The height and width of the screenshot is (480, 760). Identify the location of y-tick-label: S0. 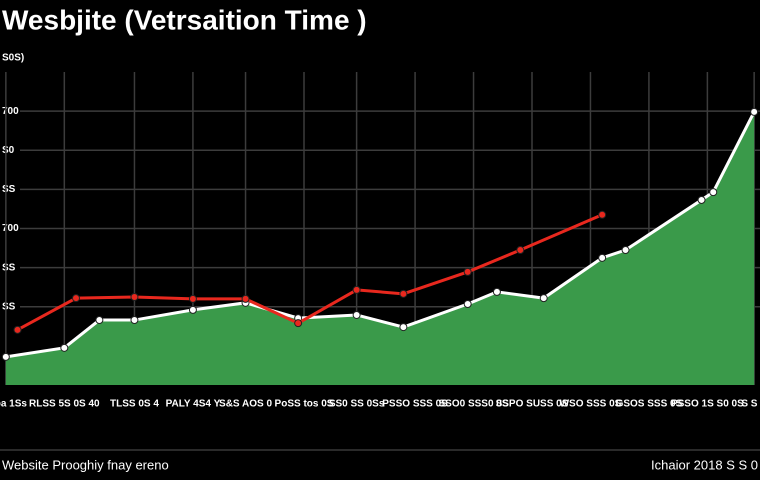
(8, 150).